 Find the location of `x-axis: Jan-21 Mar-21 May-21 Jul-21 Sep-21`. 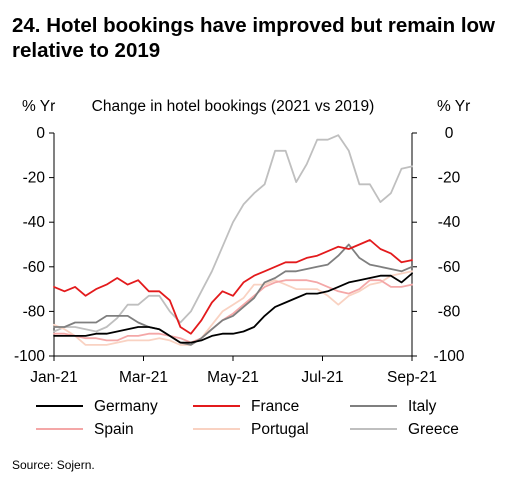

x-axis: Jan-21 Mar-21 May-21 Jul-21 Sep-21 is located at coordinates (233, 371).